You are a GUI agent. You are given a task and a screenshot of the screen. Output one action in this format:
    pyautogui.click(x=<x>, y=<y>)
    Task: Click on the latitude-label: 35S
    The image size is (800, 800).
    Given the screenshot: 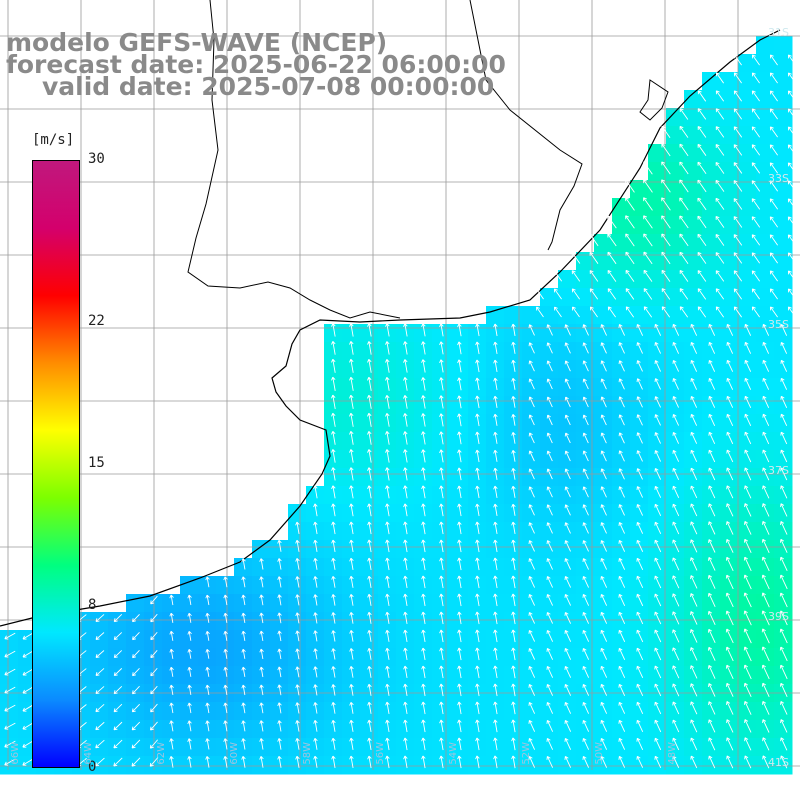 What is the action you would take?
    pyautogui.click(x=778, y=324)
    